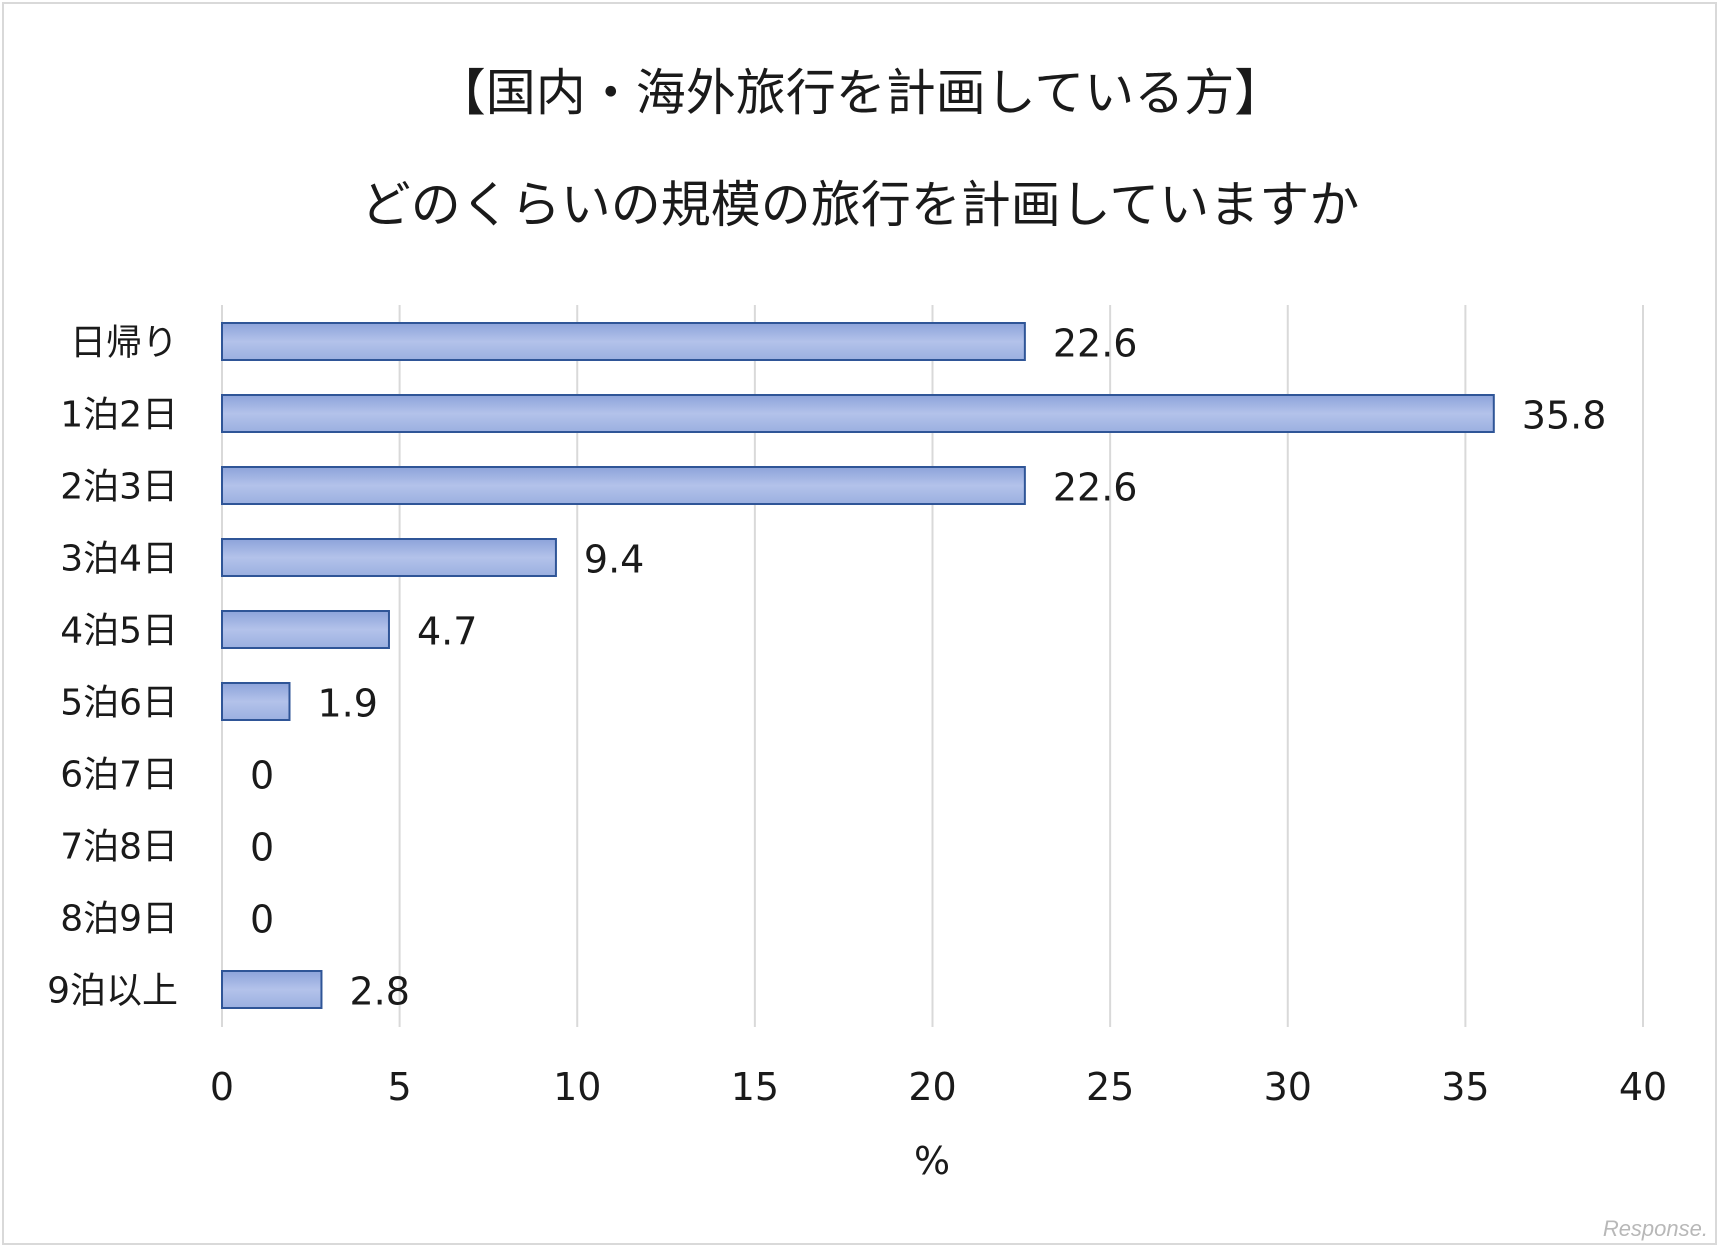 The height and width of the screenshot is (1249, 1721). I want to click on category-label: 4泊5日, so click(119, 631).